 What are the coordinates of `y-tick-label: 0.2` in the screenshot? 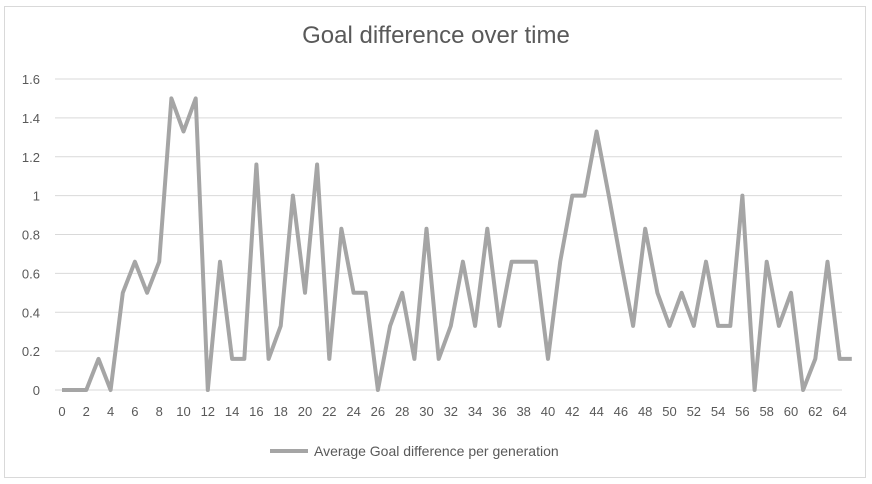 It's located at (31, 351).